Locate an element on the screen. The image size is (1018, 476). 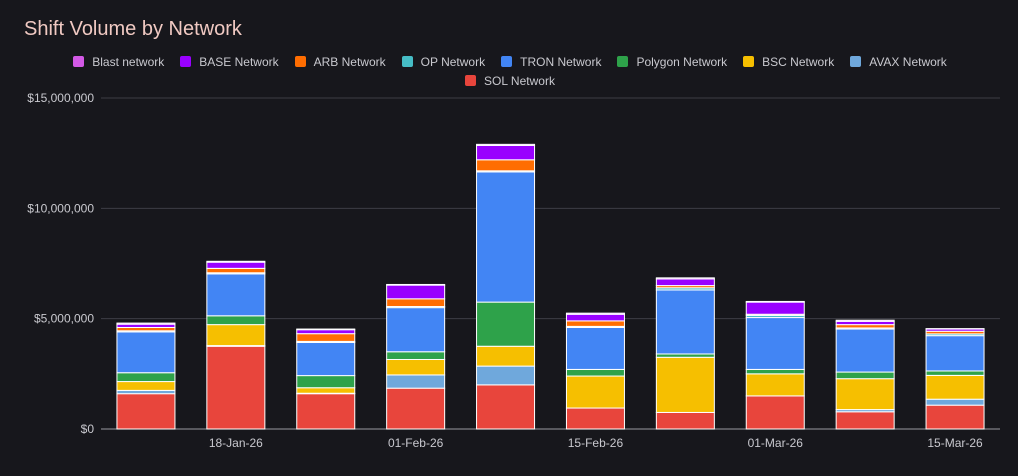
x-tick-label: 01-Mar-26 is located at coordinates (776, 443).